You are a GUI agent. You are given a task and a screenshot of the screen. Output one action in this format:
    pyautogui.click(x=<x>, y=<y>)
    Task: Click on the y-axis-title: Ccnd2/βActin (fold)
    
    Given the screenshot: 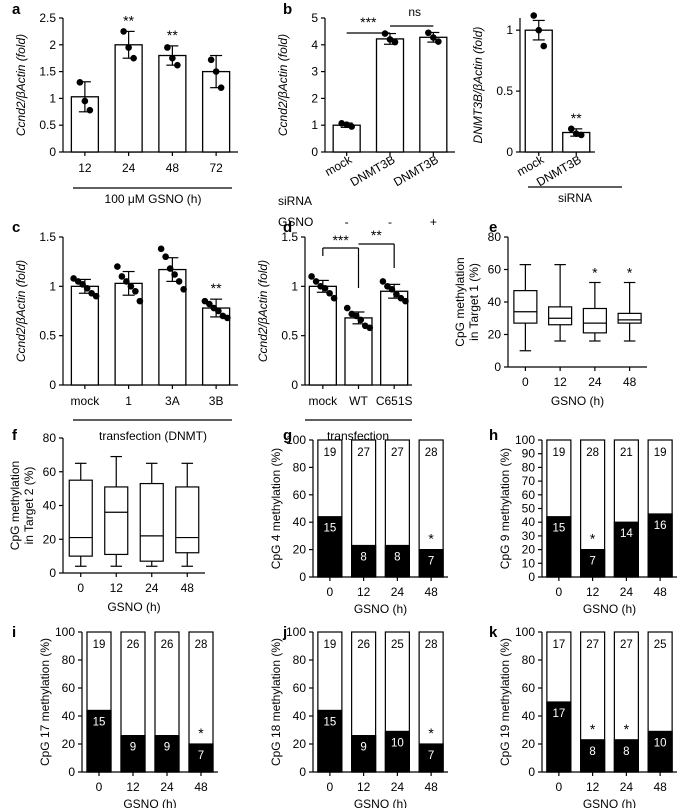 What is the action you would take?
    pyautogui.click(x=21, y=311)
    